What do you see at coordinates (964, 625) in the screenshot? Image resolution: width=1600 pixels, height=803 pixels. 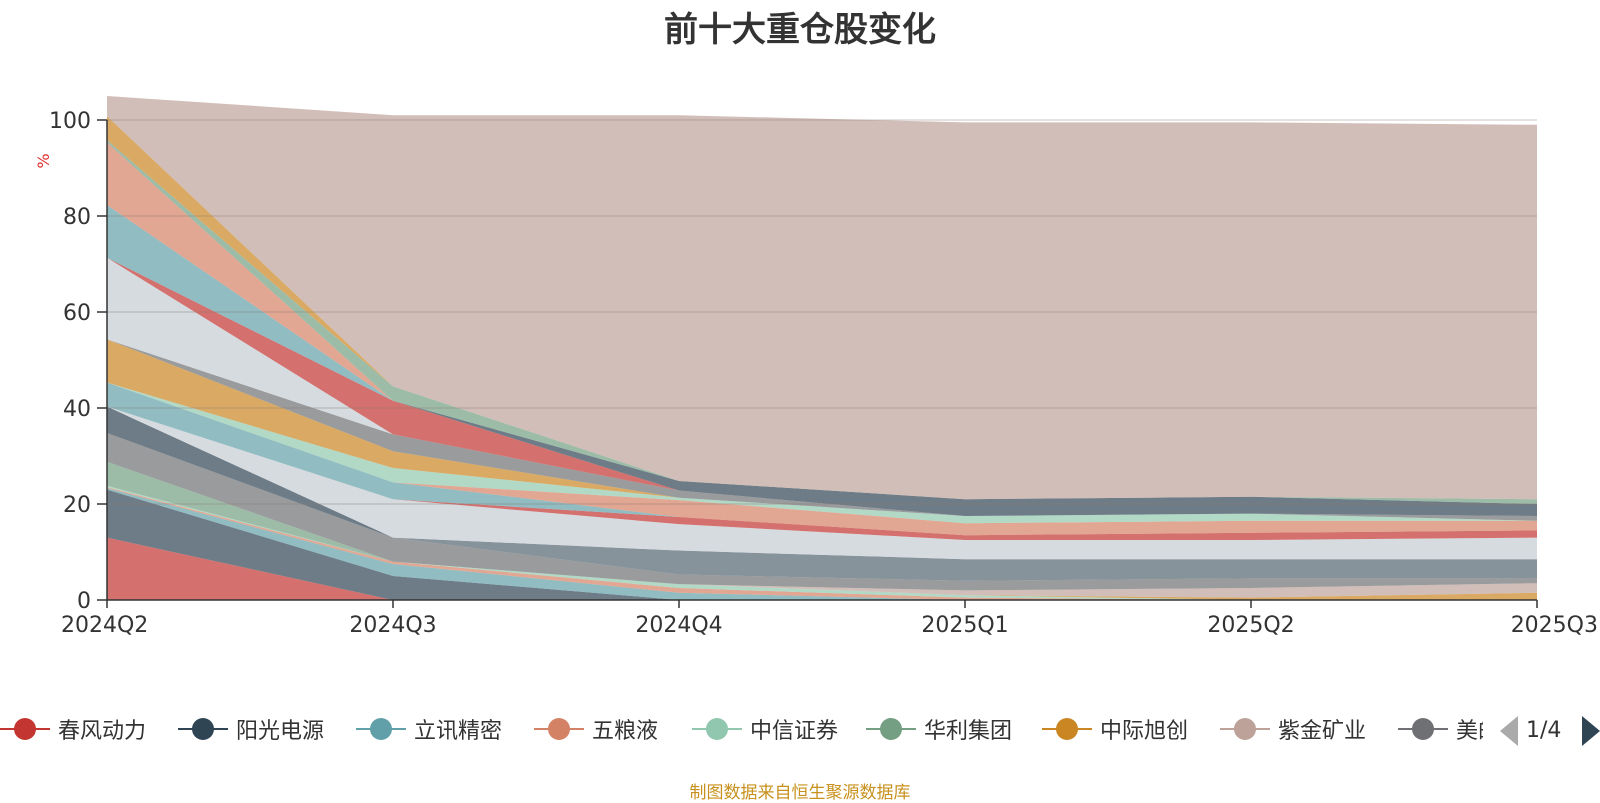 I see `x-tick-label: 2025Q1` at bounding box center [964, 625].